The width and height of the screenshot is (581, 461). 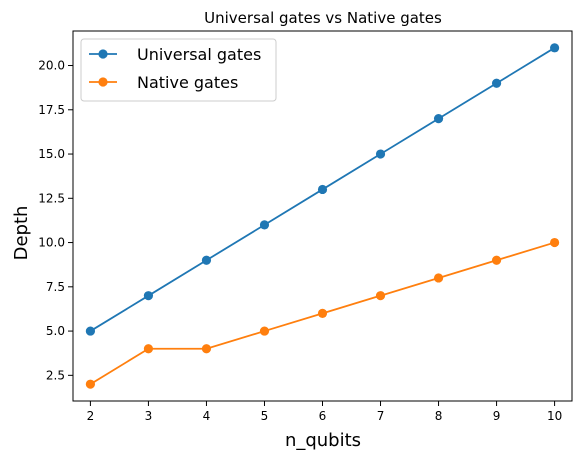 What do you see at coordinates (323, 416) in the screenshot?
I see `x-tick-label: 6` at bounding box center [323, 416].